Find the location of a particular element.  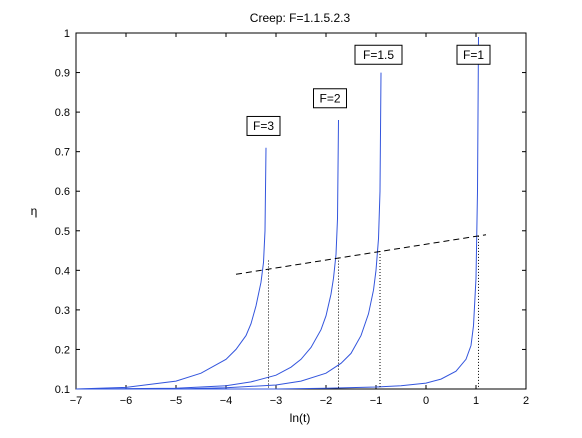

annotation-label: F=3 is located at coordinates (263, 126).